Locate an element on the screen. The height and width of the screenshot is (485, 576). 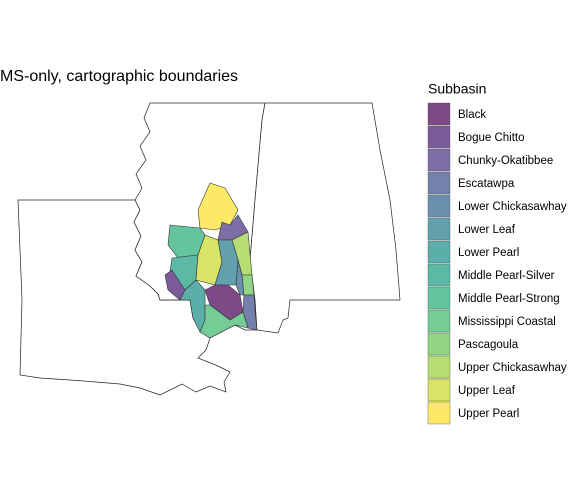
lower-chickasawhay is located at coordinates (240, 277).